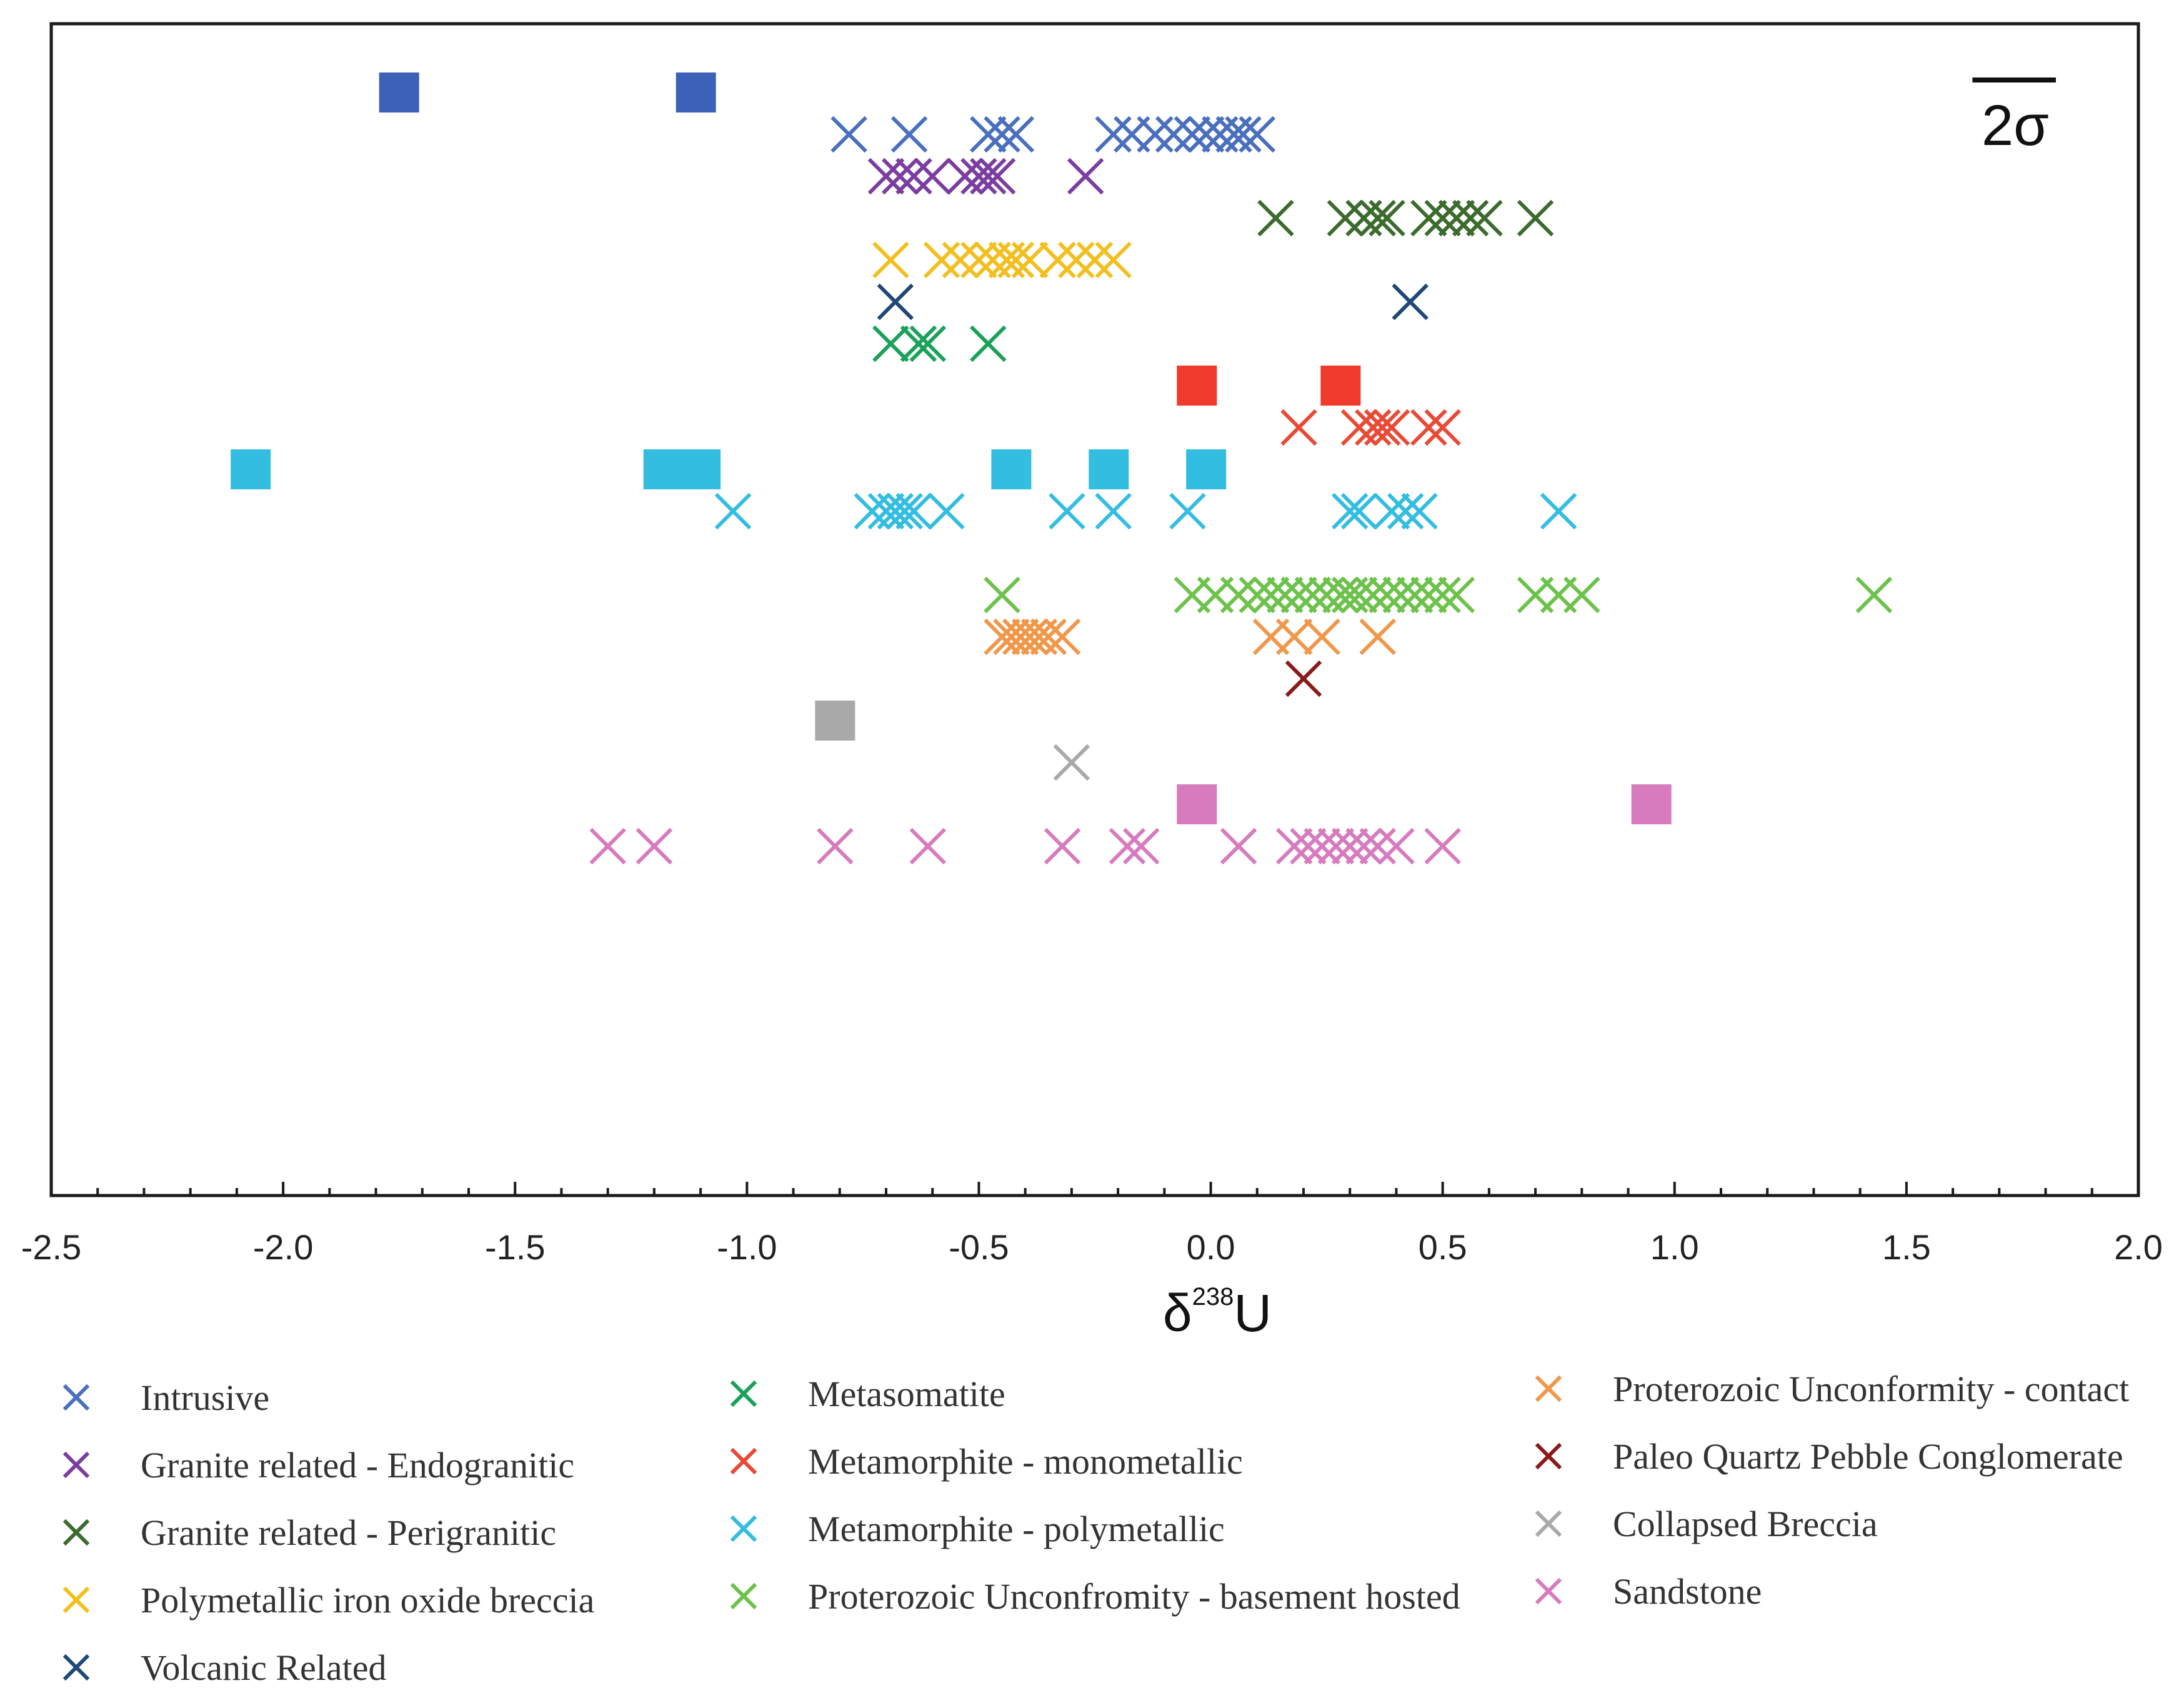 Image resolution: width=2184 pixels, height=1708 pixels. What do you see at coordinates (2016, 126) in the screenshot?
I see `scale-bar-label: 2σ` at bounding box center [2016, 126].